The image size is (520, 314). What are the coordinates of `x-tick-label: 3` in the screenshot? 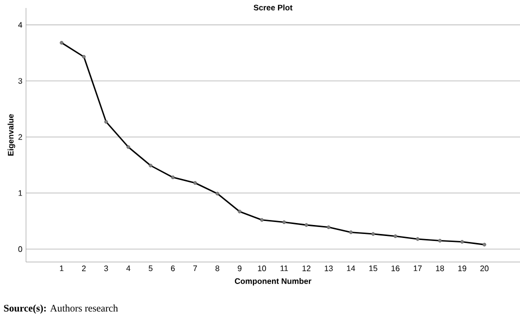 It's located at (106, 269).